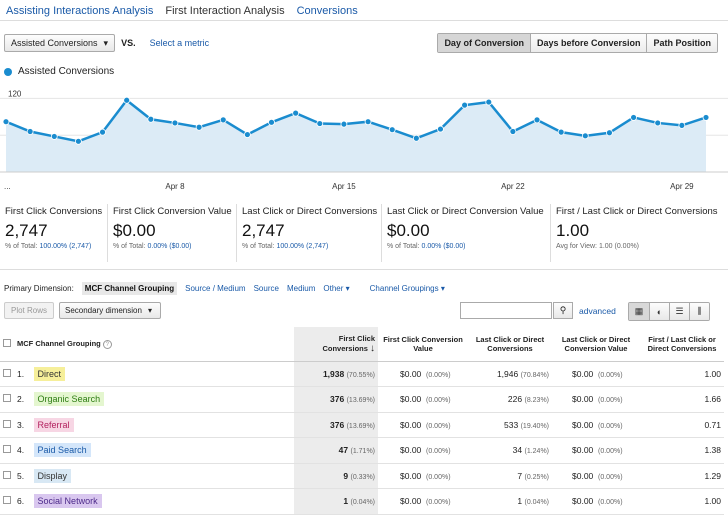 This screenshot has height=520, width=728. What do you see at coordinates (327, 11) in the screenshot?
I see `tab-conversions: Conversions` at bounding box center [327, 11].